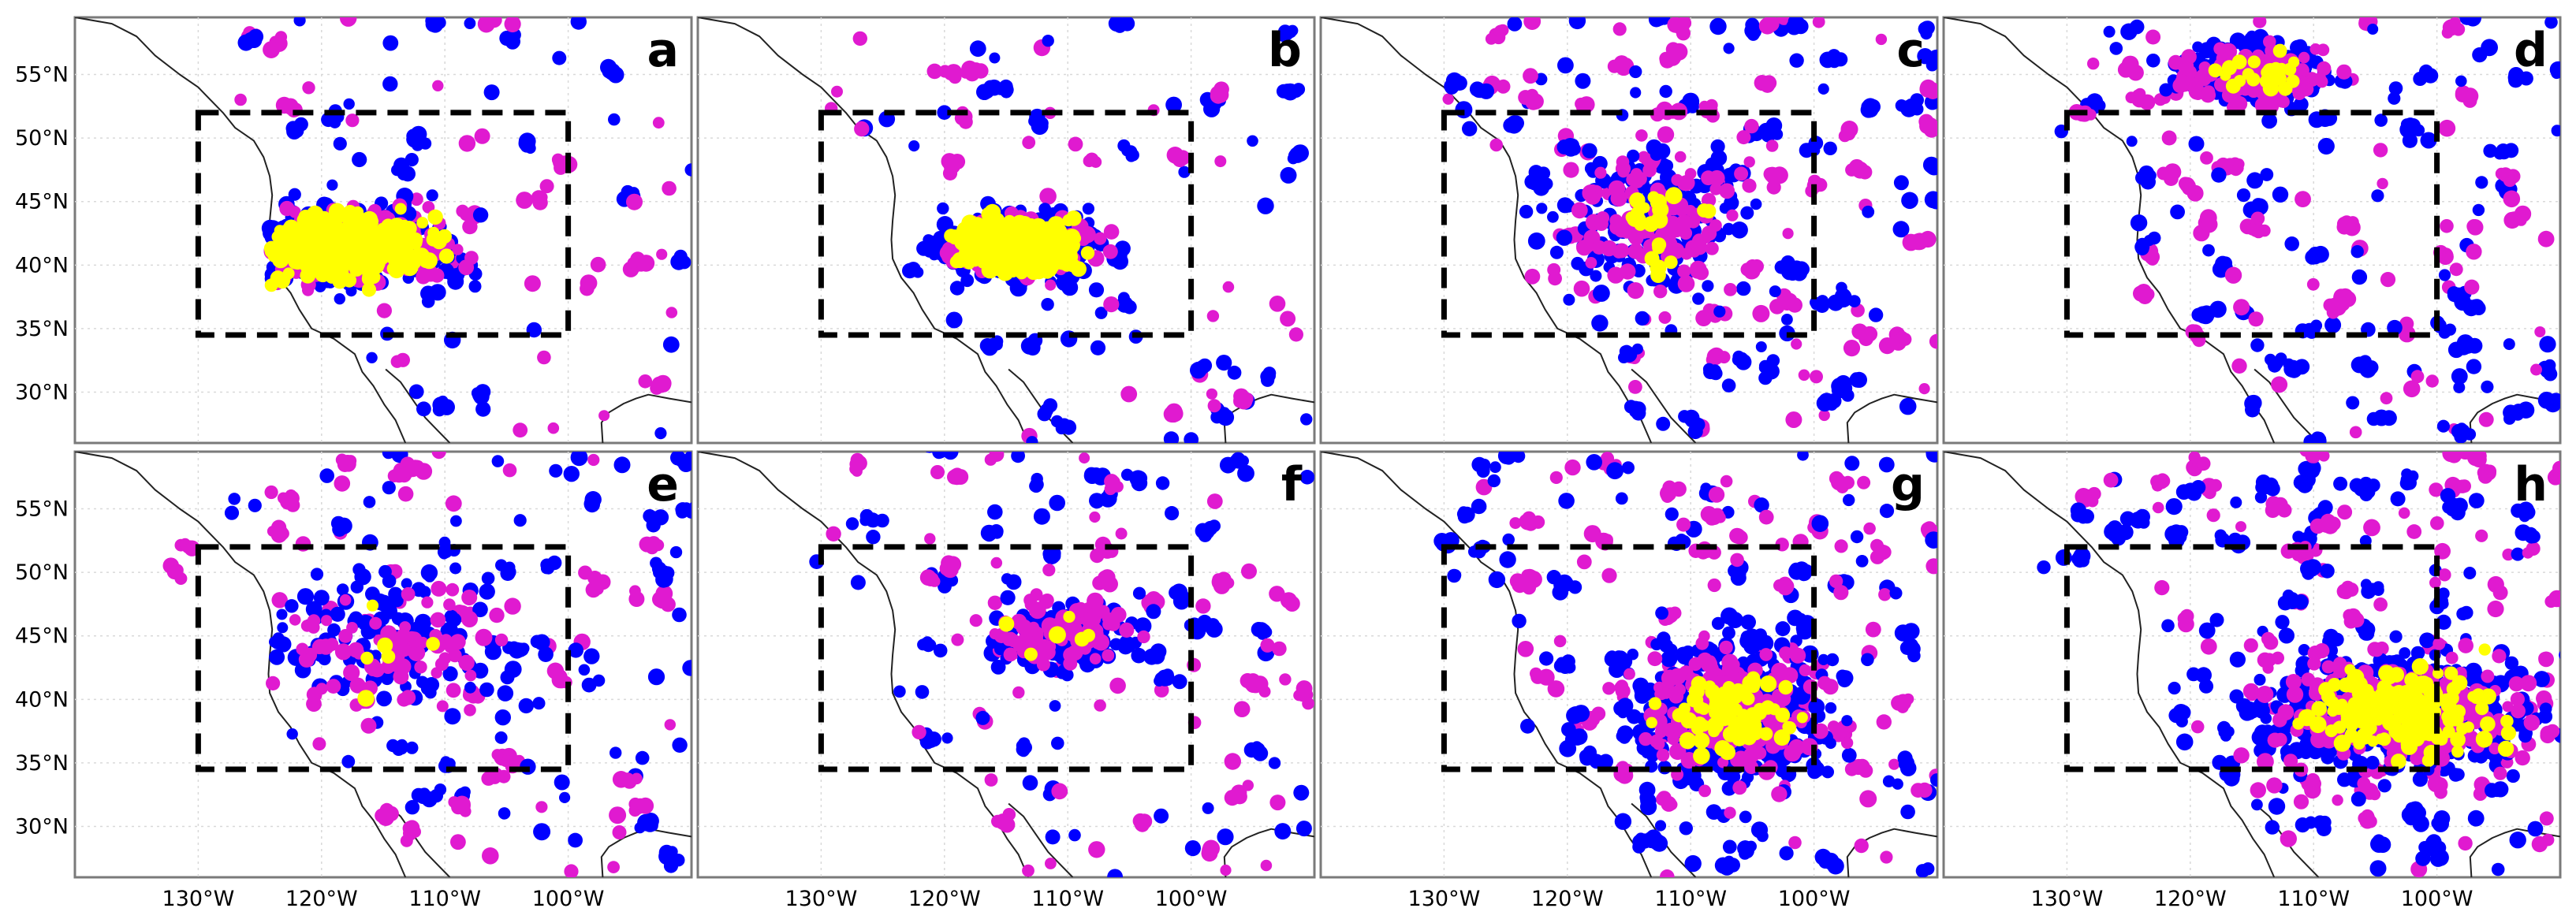 Image resolution: width=2576 pixels, height=923 pixels. Describe the element at coordinates (383, 658) in the screenshot. I see `study-region-box` at that location.